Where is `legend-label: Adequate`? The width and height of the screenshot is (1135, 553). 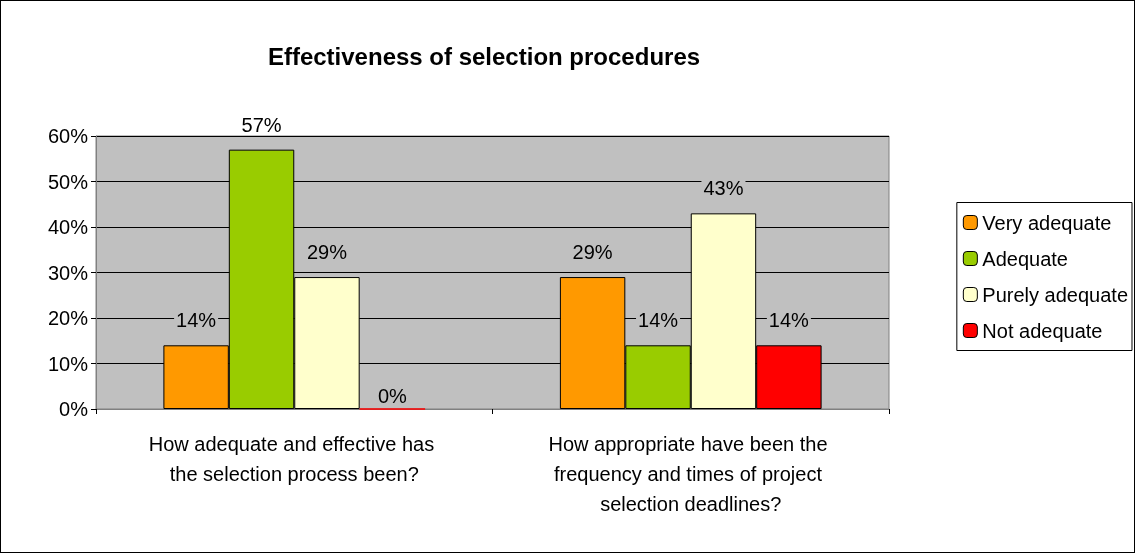
legend-label: Adequate is located at coordinates (1025, 258).